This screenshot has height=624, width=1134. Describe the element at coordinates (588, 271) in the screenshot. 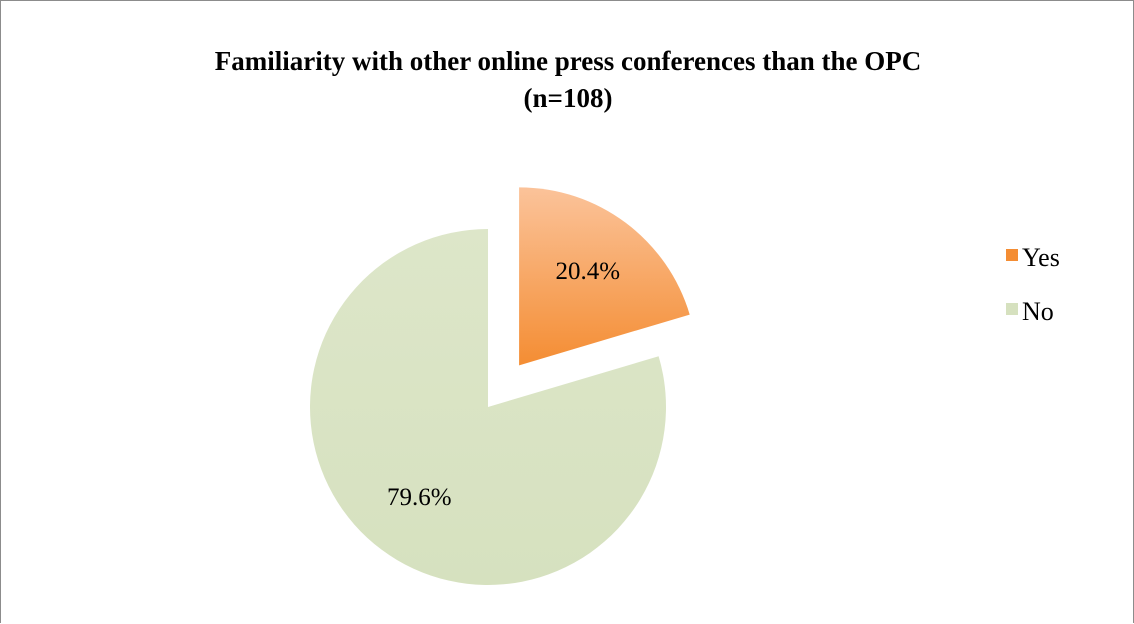

I see `data-label-yes: 20.4%` at that location.